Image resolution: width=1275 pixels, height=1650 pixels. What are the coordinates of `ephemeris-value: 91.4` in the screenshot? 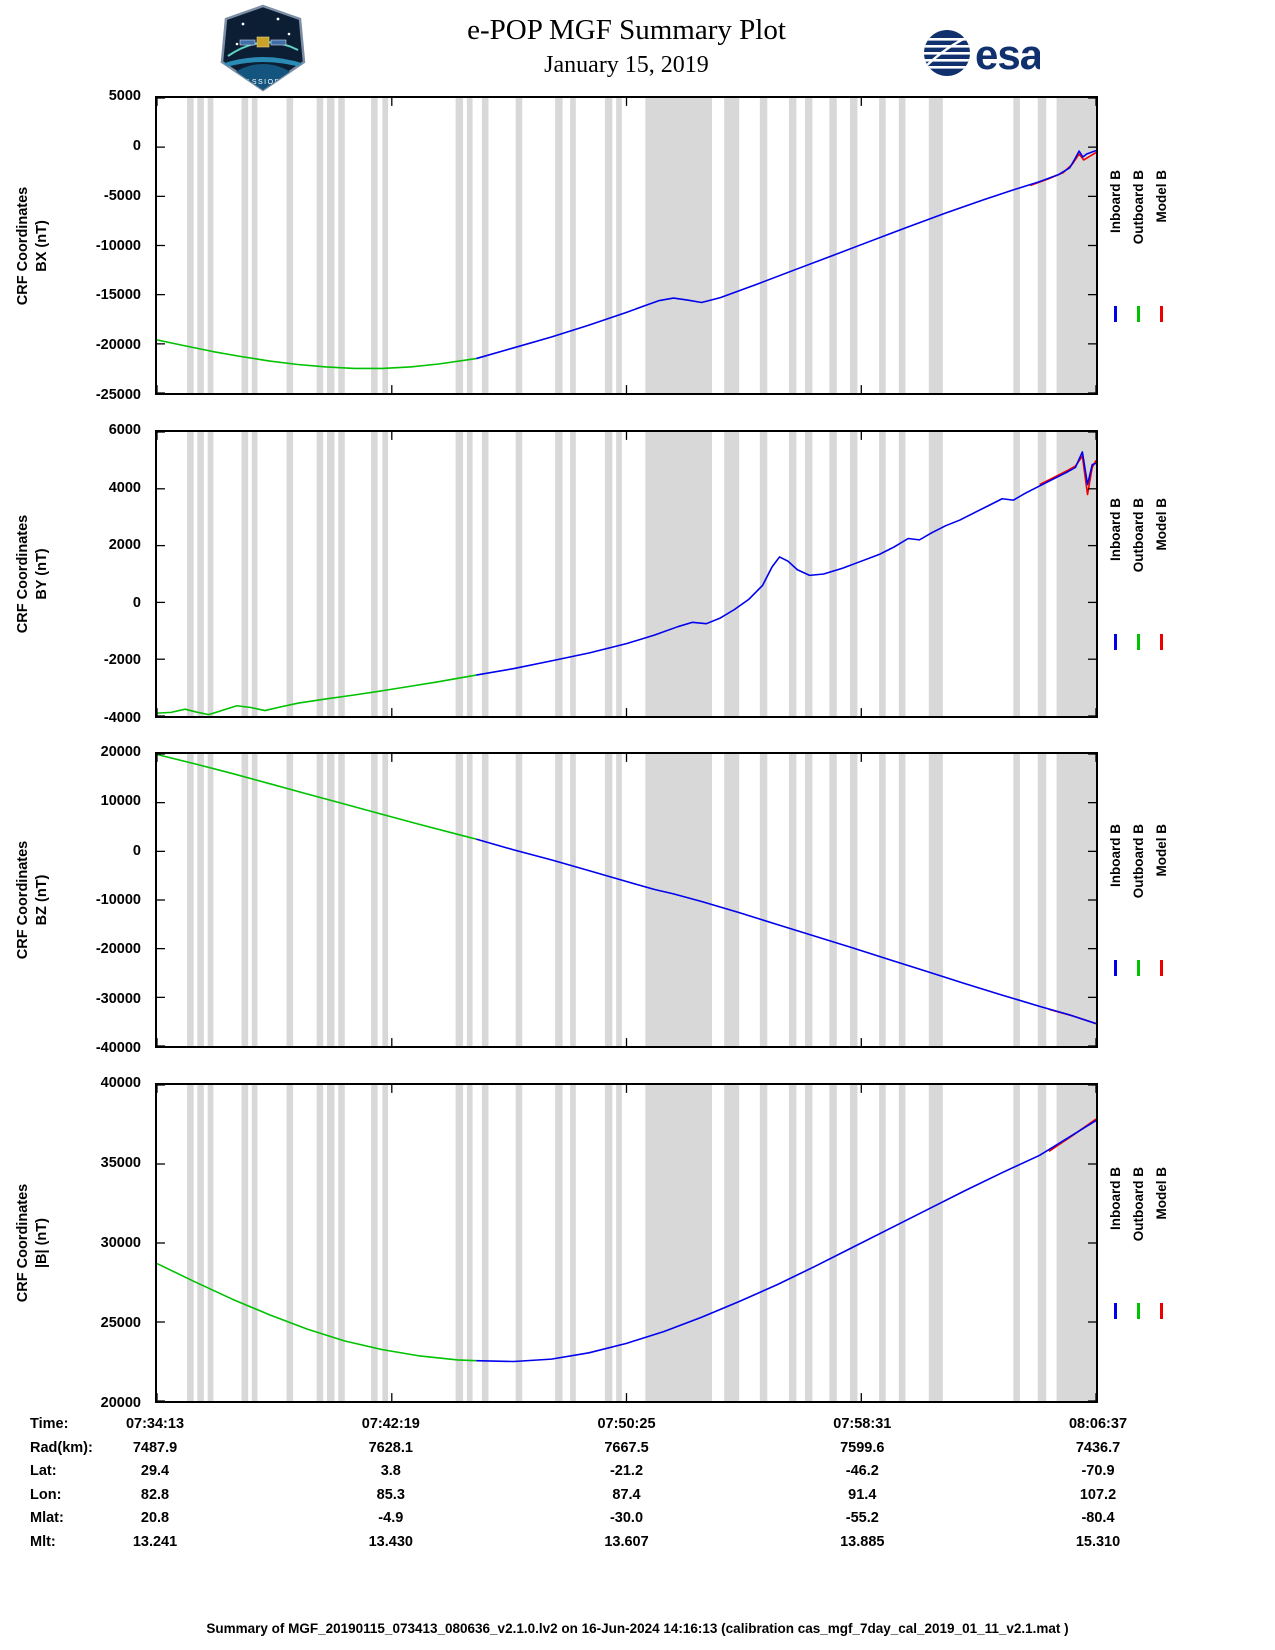 It's located at (862, 1494).